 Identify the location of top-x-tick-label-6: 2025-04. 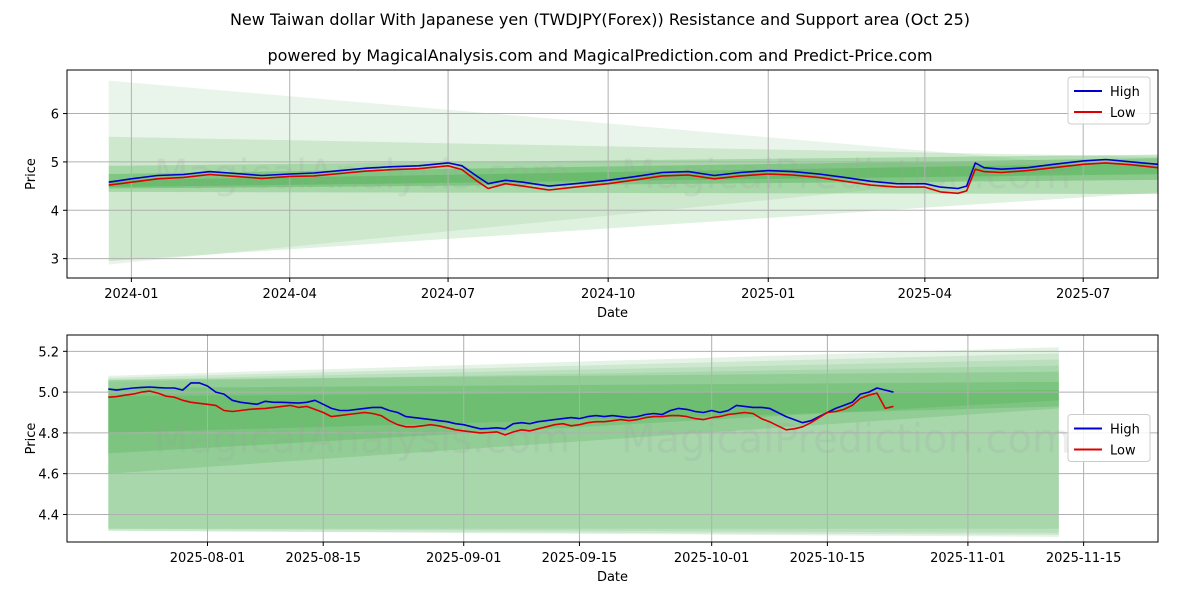
(925, 294).